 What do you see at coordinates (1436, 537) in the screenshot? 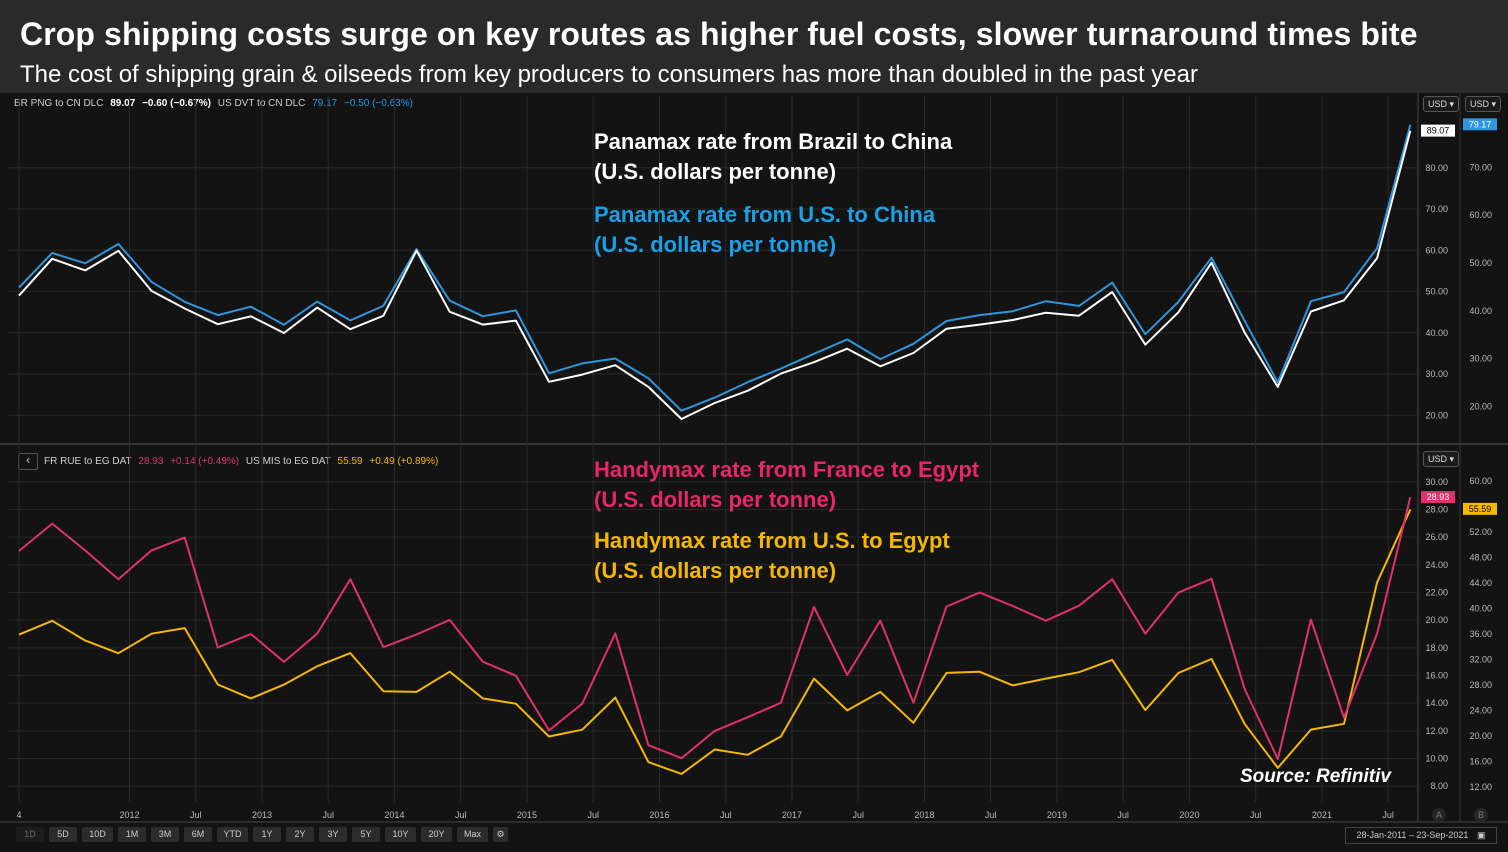
I see `y-left-tick-label: 26.00` at bounding box center [1436, 537].